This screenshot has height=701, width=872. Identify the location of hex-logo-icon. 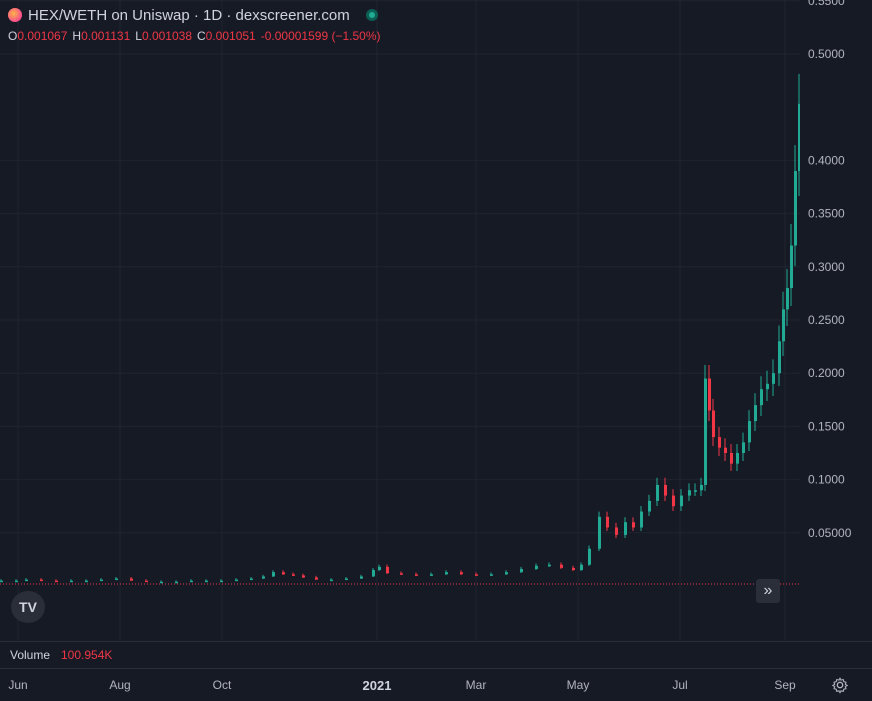
(15, 15).